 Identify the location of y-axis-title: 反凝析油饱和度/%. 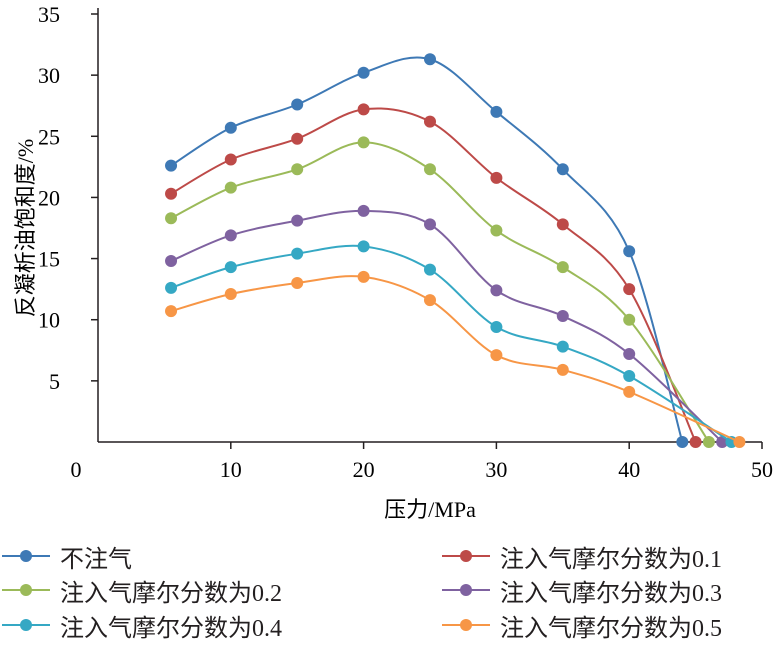
(25, 228).